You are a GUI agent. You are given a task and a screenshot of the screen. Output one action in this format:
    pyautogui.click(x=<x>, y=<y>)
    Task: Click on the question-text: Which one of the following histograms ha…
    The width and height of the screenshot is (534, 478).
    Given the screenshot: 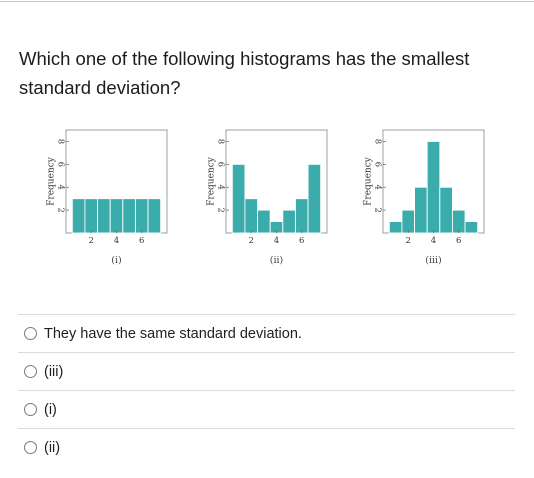 What is the action you would take?
    pyautogui.click(x=244, y=73)
    